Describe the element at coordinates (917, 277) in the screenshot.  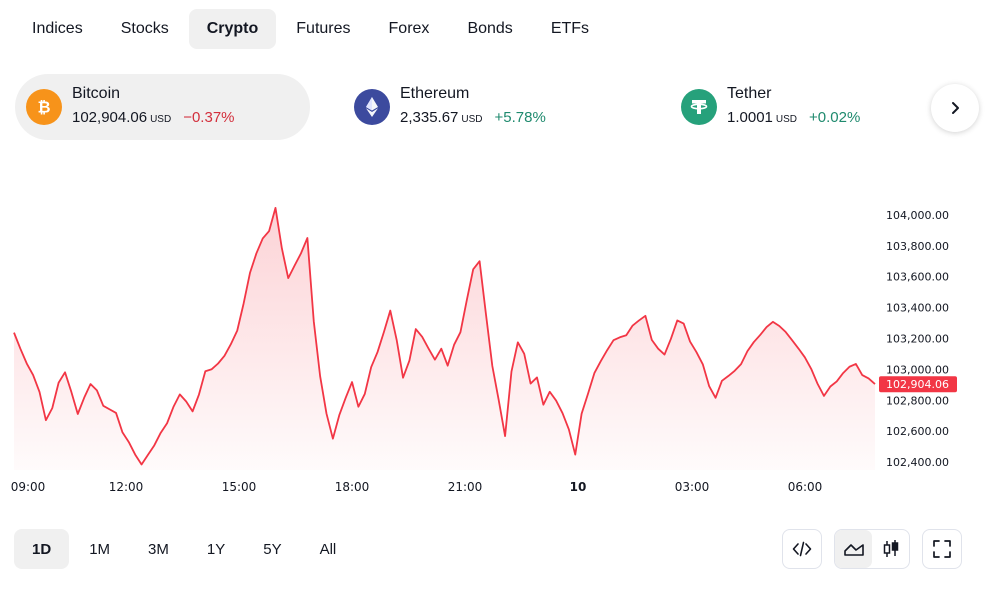
I see `y-tick-label: 103,600.00` at that location.